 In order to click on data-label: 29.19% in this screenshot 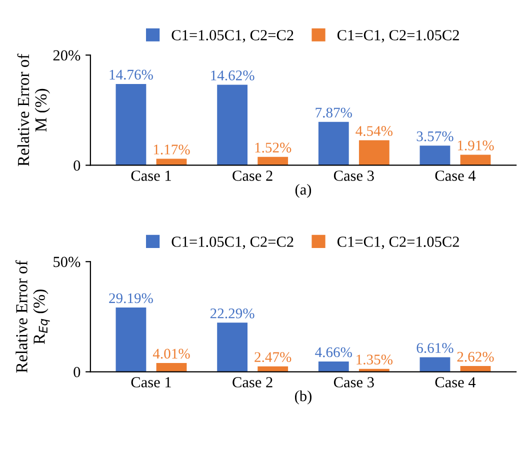, I will do `click(131, 298)`.